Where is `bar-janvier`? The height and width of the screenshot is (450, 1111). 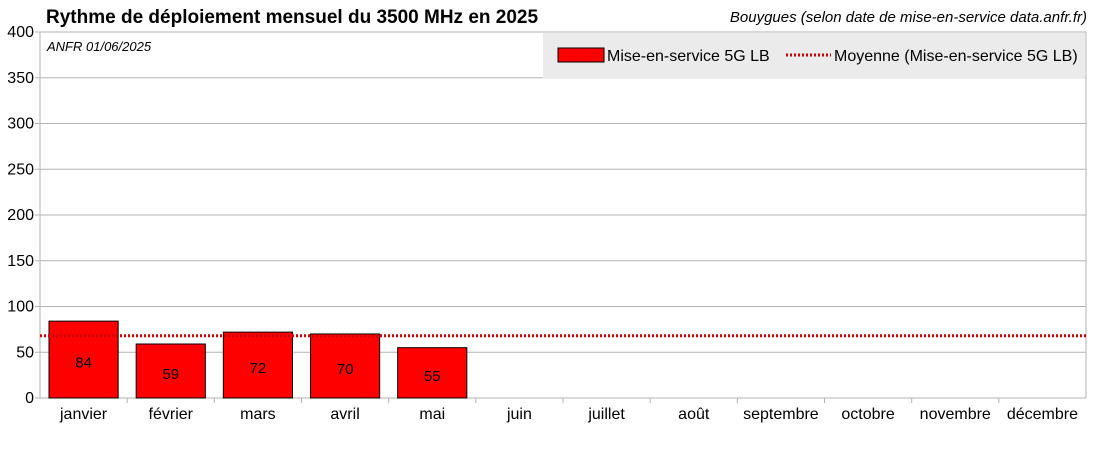 bar-janvier is located at coordinates (83, 359).